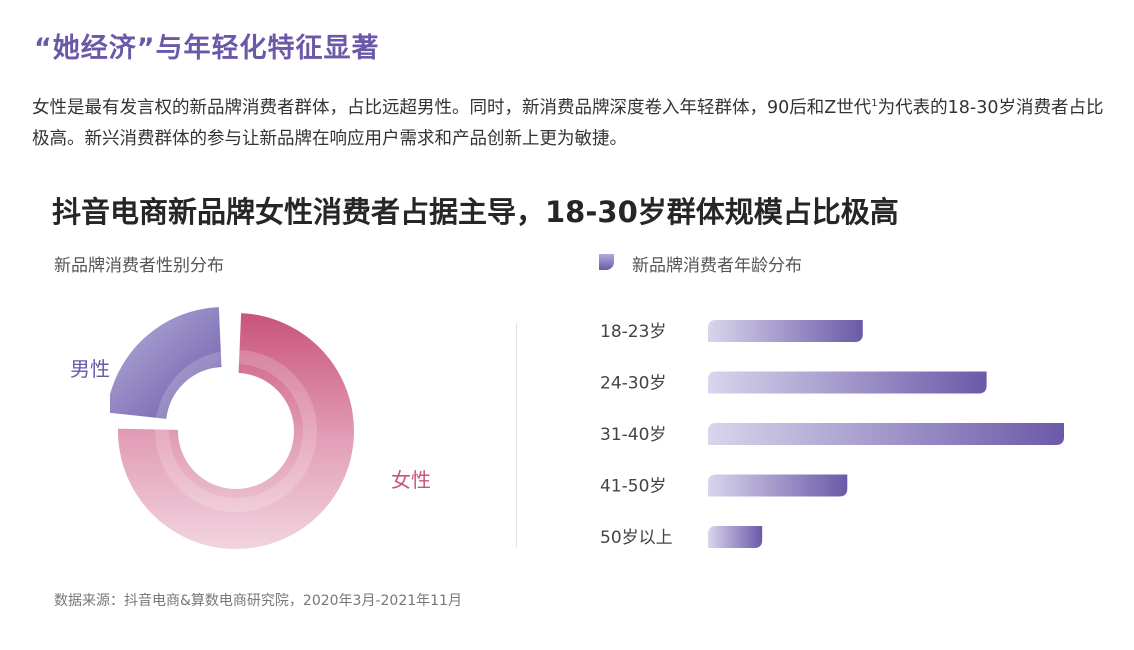 The image size is (1134, 650). I want to click on donut-segment-female, so click(236, 431).